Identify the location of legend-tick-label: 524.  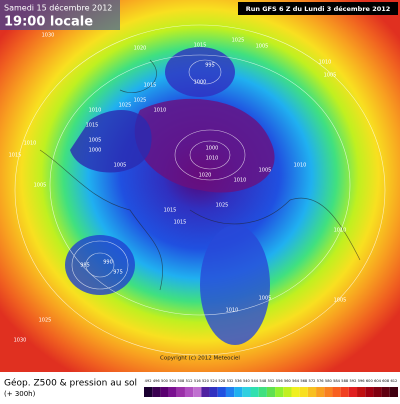
(214, 381).